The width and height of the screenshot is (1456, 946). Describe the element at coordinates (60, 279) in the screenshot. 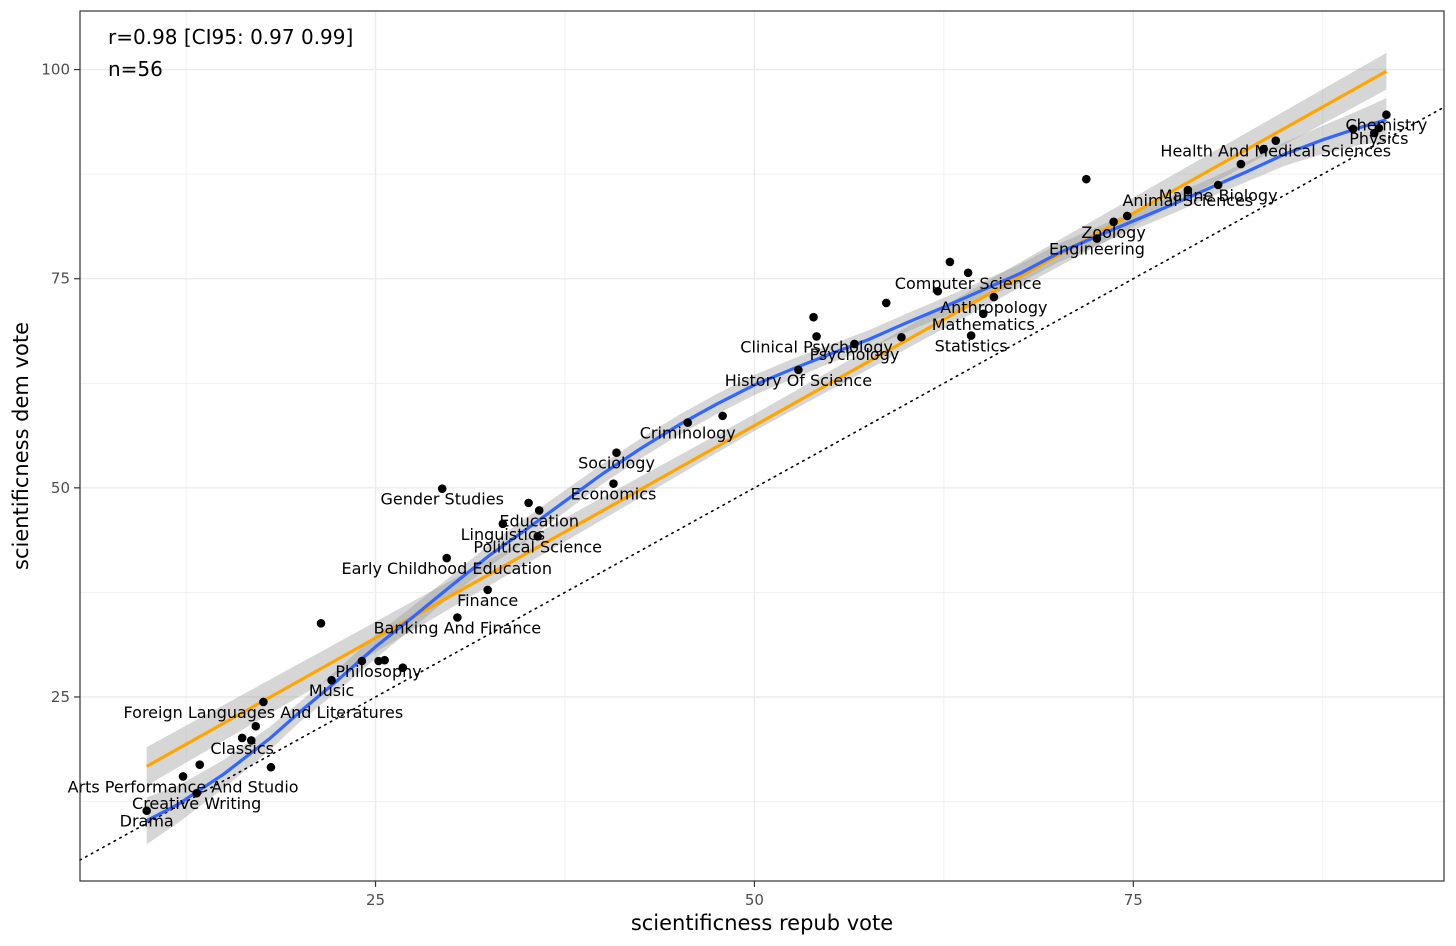

I see `y-tick-label: 75` at that location.